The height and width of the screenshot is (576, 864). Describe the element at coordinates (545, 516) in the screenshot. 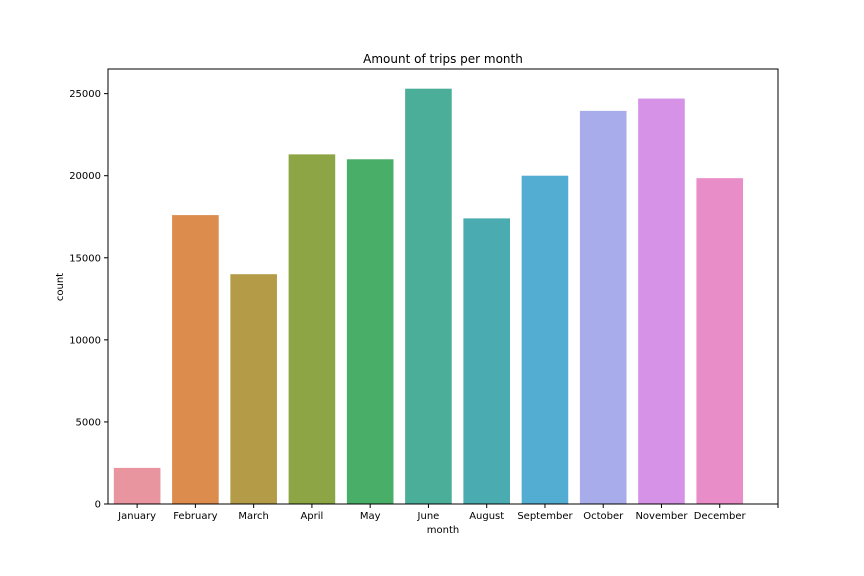

I see `x-tick-label: September` at that location.